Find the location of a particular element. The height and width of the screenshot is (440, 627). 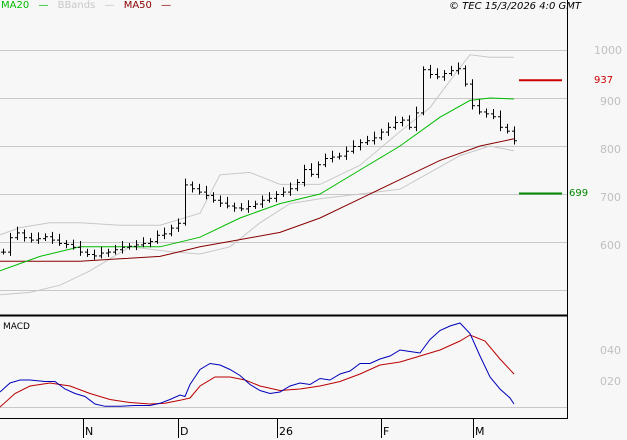

chart-legend: MA20 — BBands — MA50 — is located at coordinates (89, 6).